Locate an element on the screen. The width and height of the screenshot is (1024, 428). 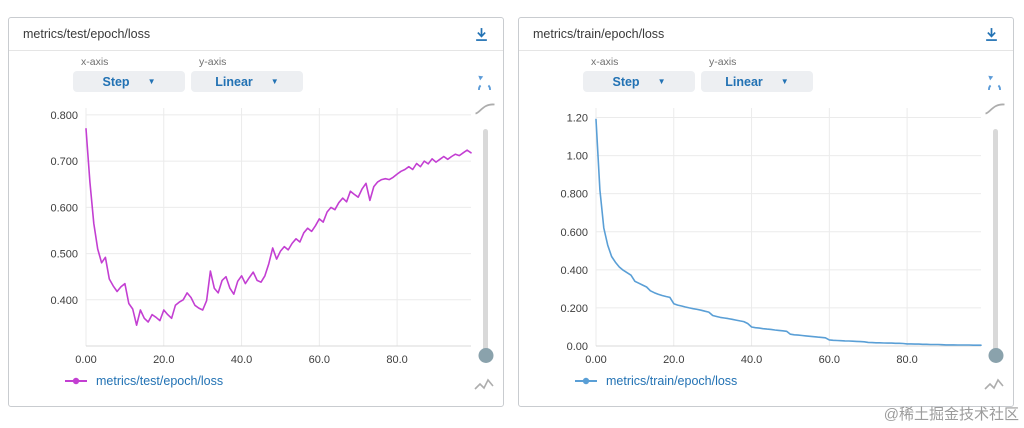
watermark: @稀土掘金技术社区 is located at coordinates (951, 414).